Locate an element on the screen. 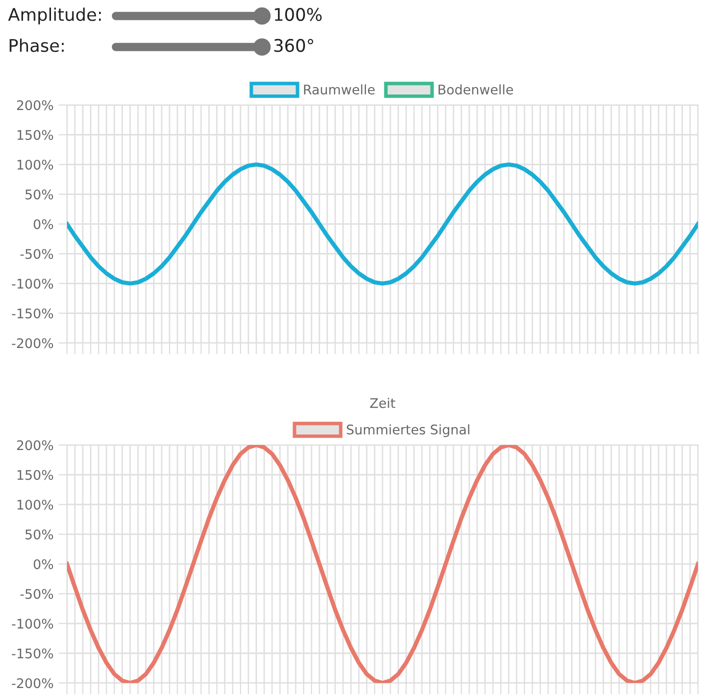  legend-label: Bodenwelle is located at coordinates (475, 89).